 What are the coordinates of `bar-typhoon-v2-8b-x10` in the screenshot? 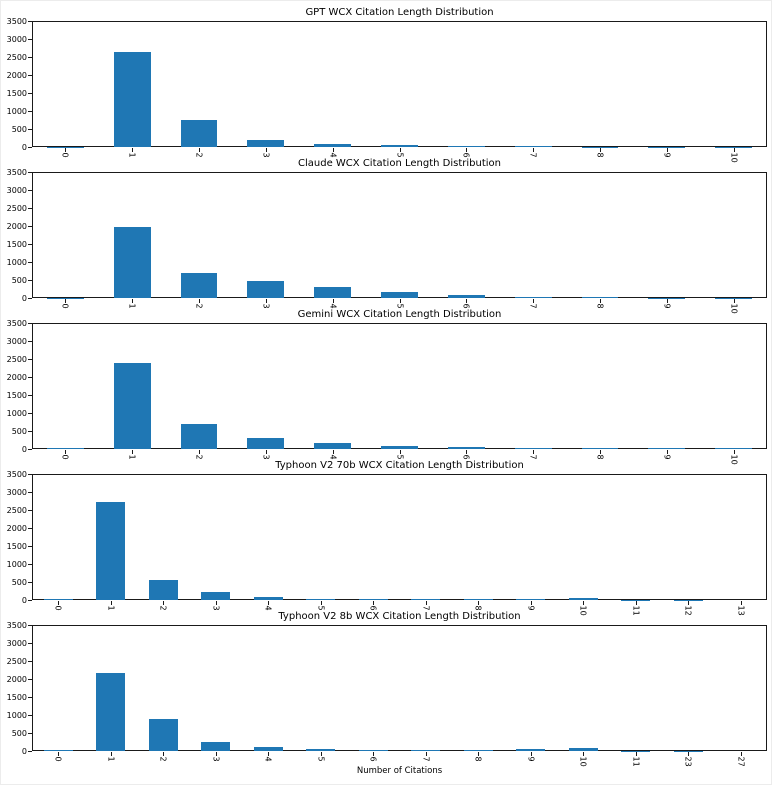 It's located at (583, 749).